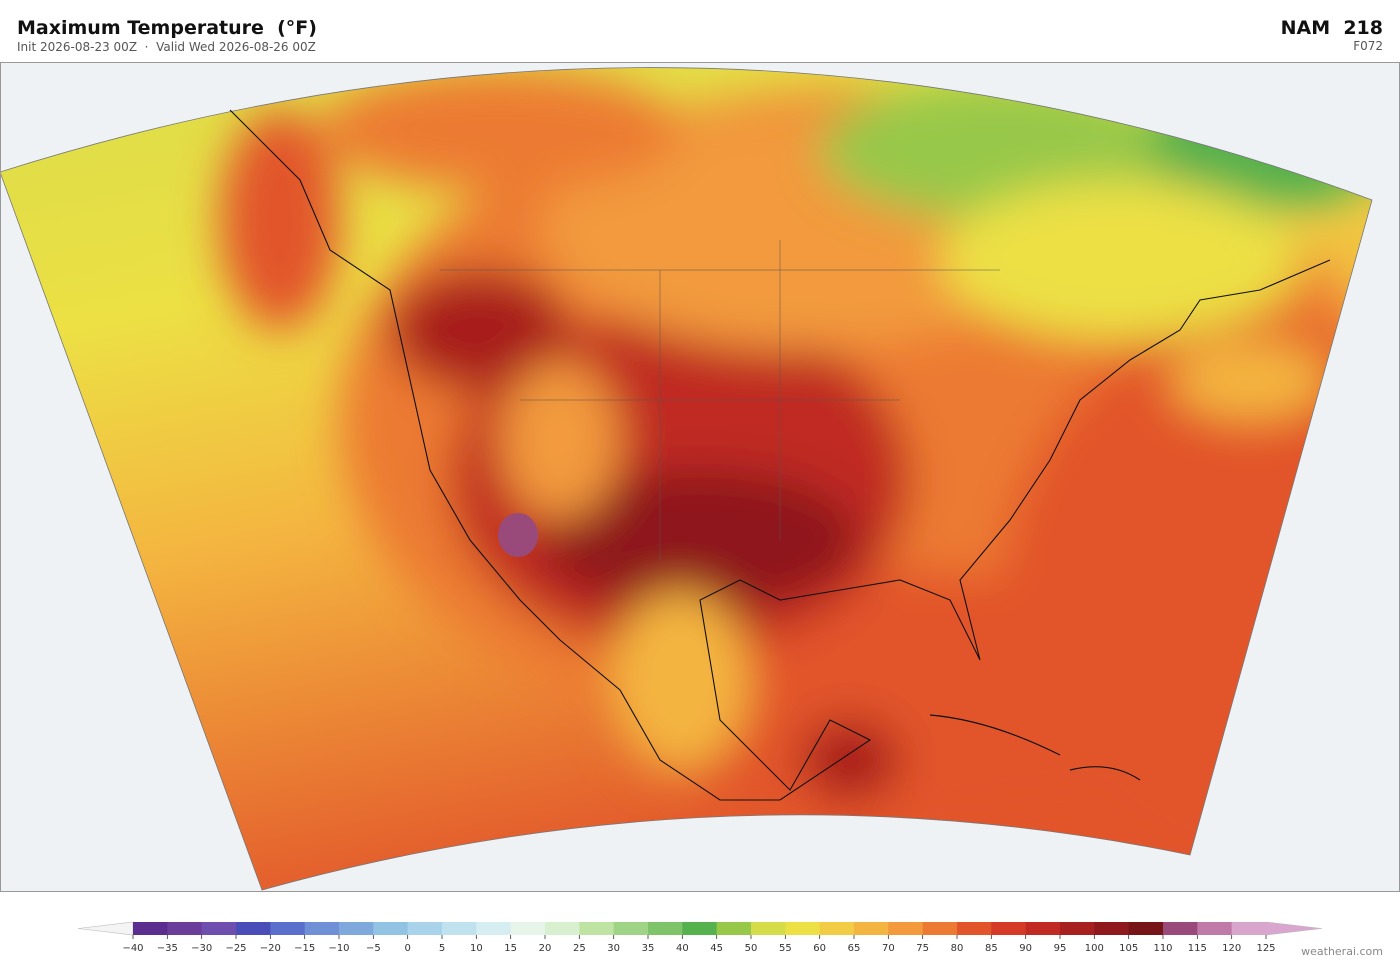 This screenshot has width=1400, height=965. Describe the element at coordinates (518, 535) in the screenshot. I see `hot-spot` at that location.